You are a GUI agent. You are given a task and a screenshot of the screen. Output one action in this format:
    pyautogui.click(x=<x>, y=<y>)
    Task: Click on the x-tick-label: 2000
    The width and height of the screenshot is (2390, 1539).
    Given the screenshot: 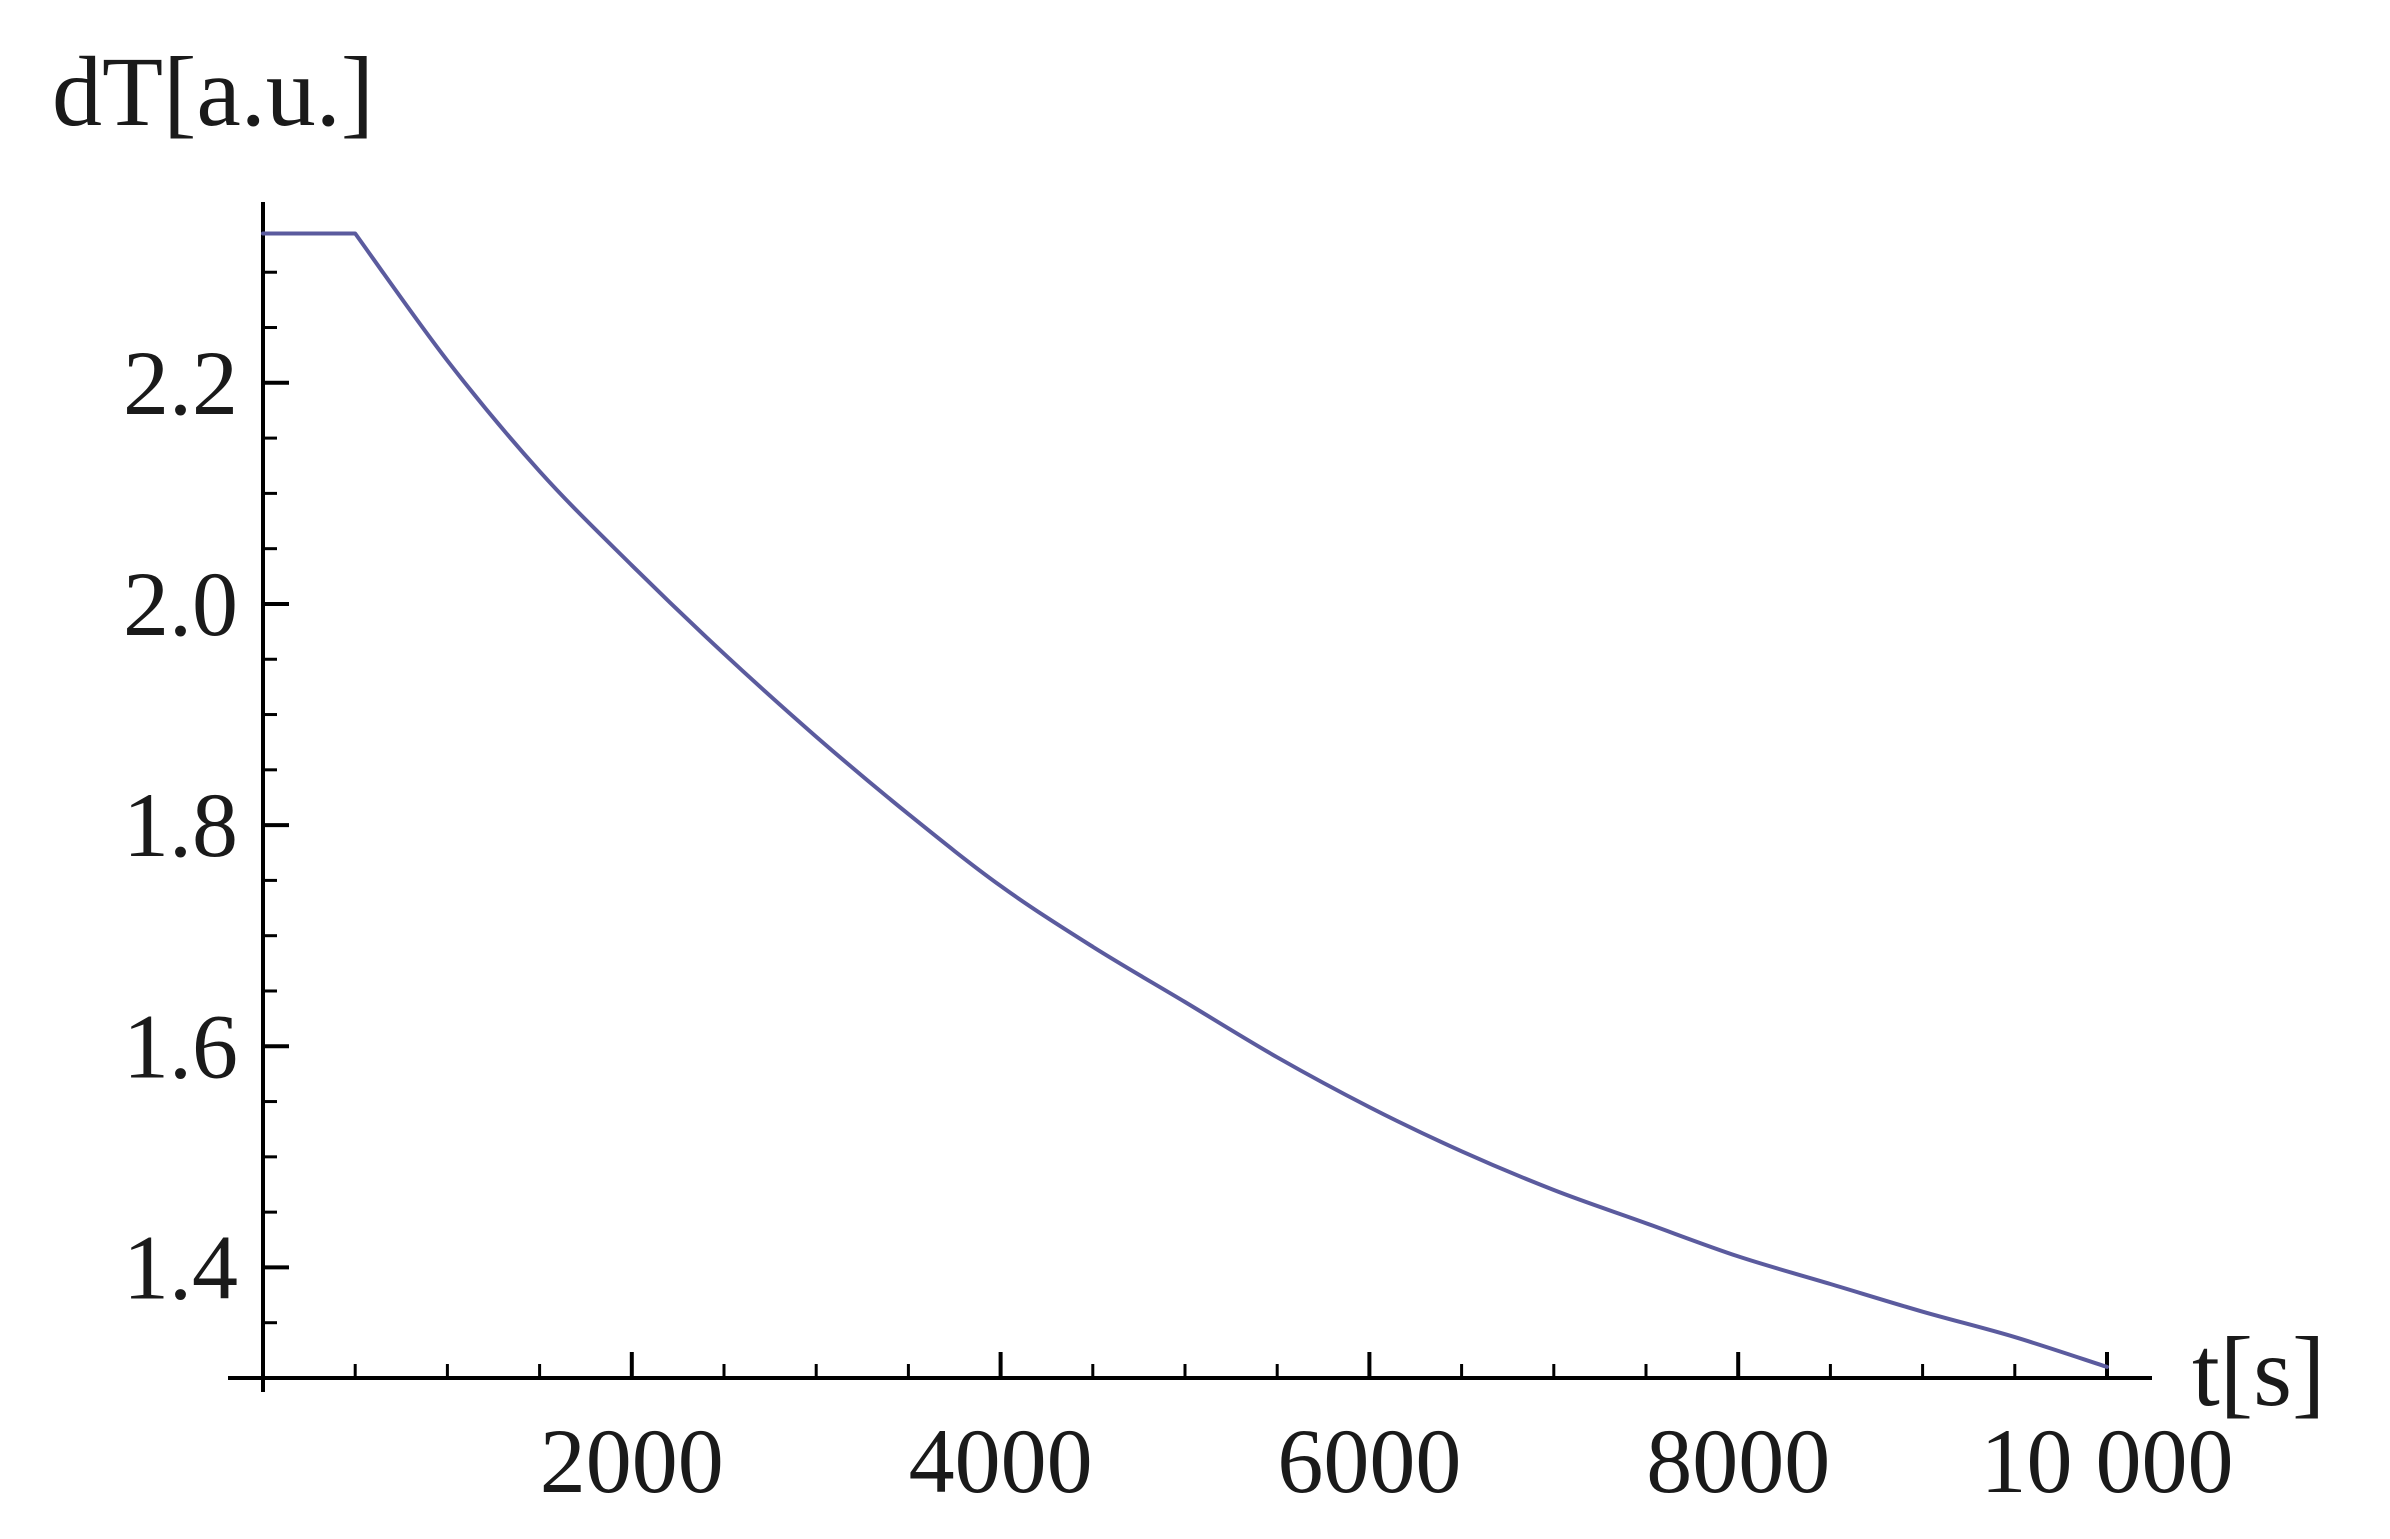 What is the action you would take?
    pyautogui.click(x=632, y=1461)
    